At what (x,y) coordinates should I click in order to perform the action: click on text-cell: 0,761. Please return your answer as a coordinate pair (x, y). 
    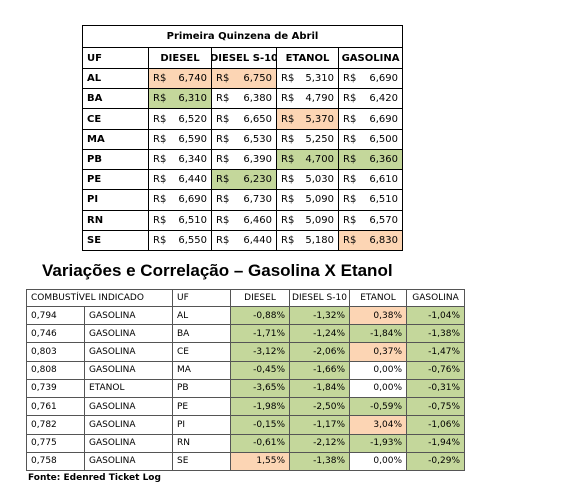
    Looking at the image, I should click on (55, 407).